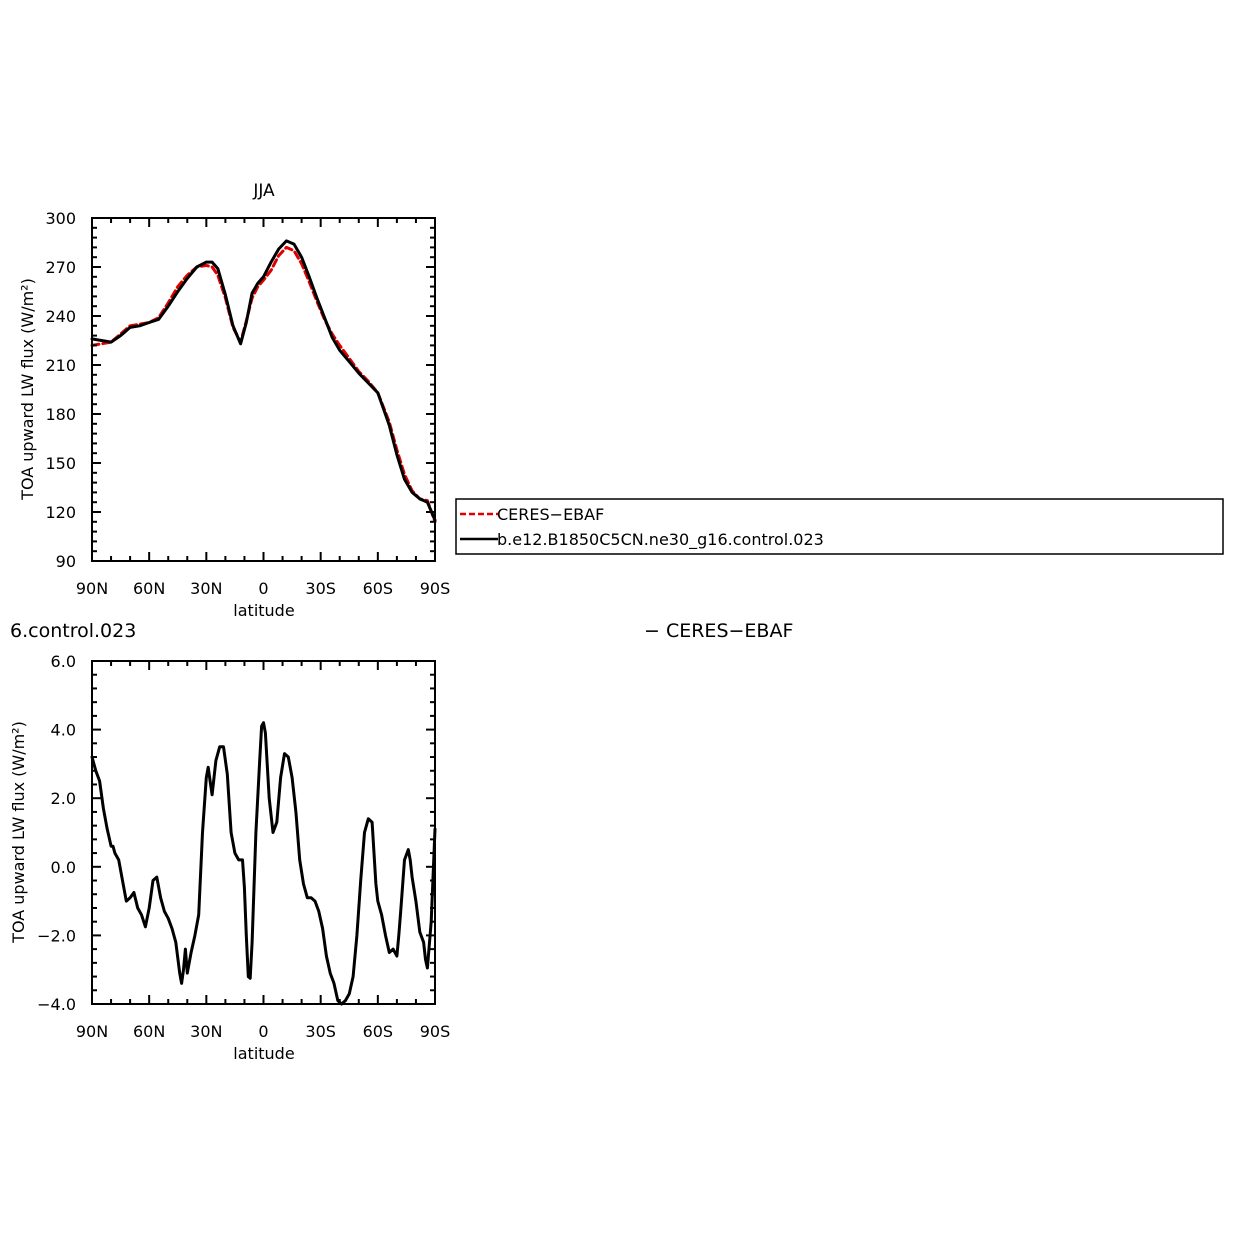 The width and height of the screenshot is (1242, 1241). I want to click on chart-bottom-frame, so click(263, 832).